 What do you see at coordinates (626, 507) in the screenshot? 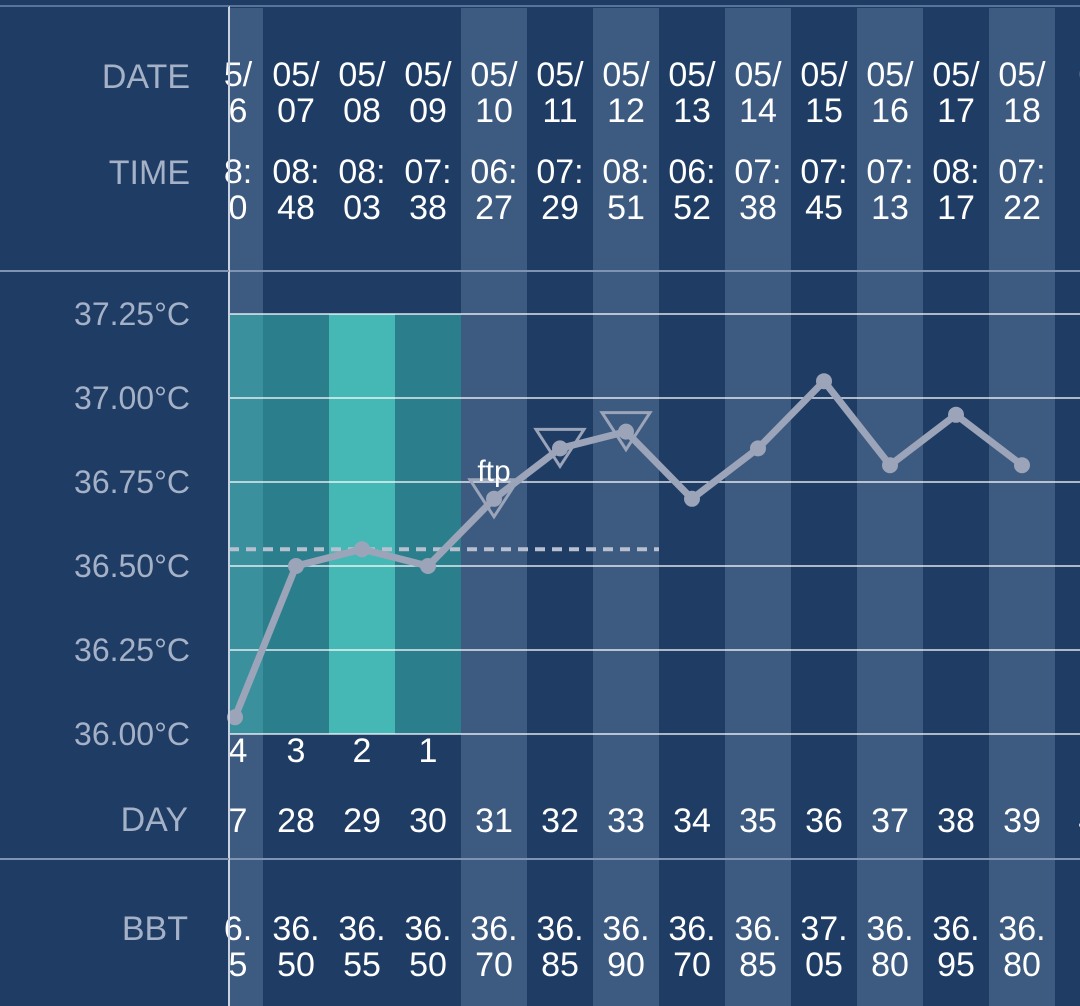
I see `column-stripe` at bounding box center [626, 507].